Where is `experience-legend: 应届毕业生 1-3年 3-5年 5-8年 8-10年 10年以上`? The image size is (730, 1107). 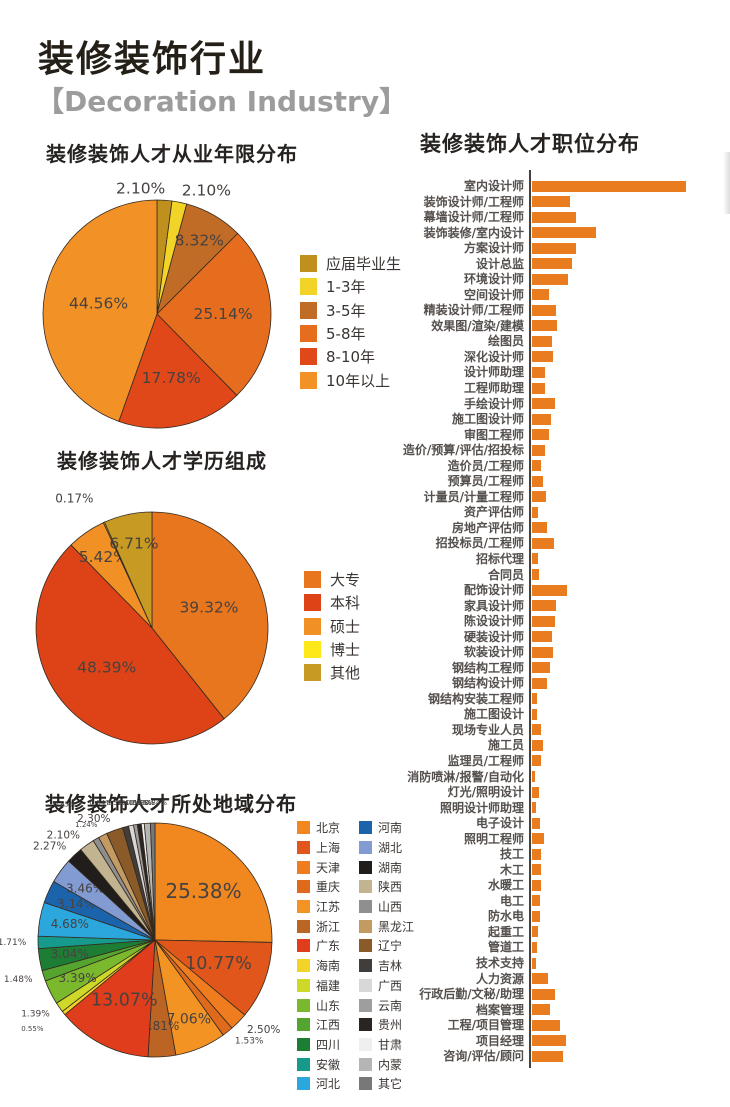
experience-legend: 应届毕业生 1-3年 3-5年 5-8年 8-10年 10年以上 is located at coordinates (350, 322).